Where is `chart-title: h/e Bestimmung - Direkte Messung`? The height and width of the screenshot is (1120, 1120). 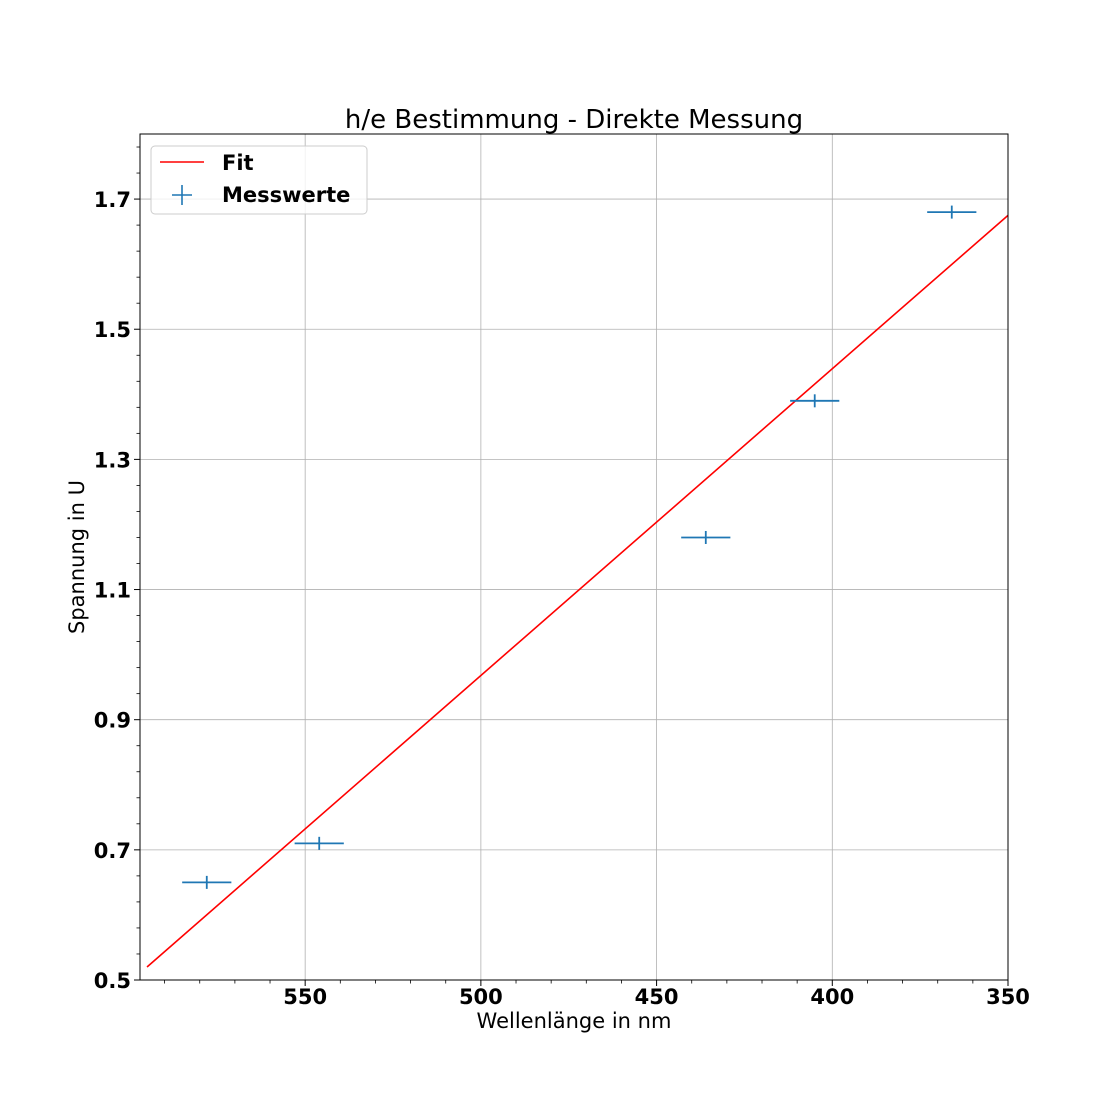
chart-title: h/e Bestimmung - Direkte Messung is located at coordinates (574, 120).